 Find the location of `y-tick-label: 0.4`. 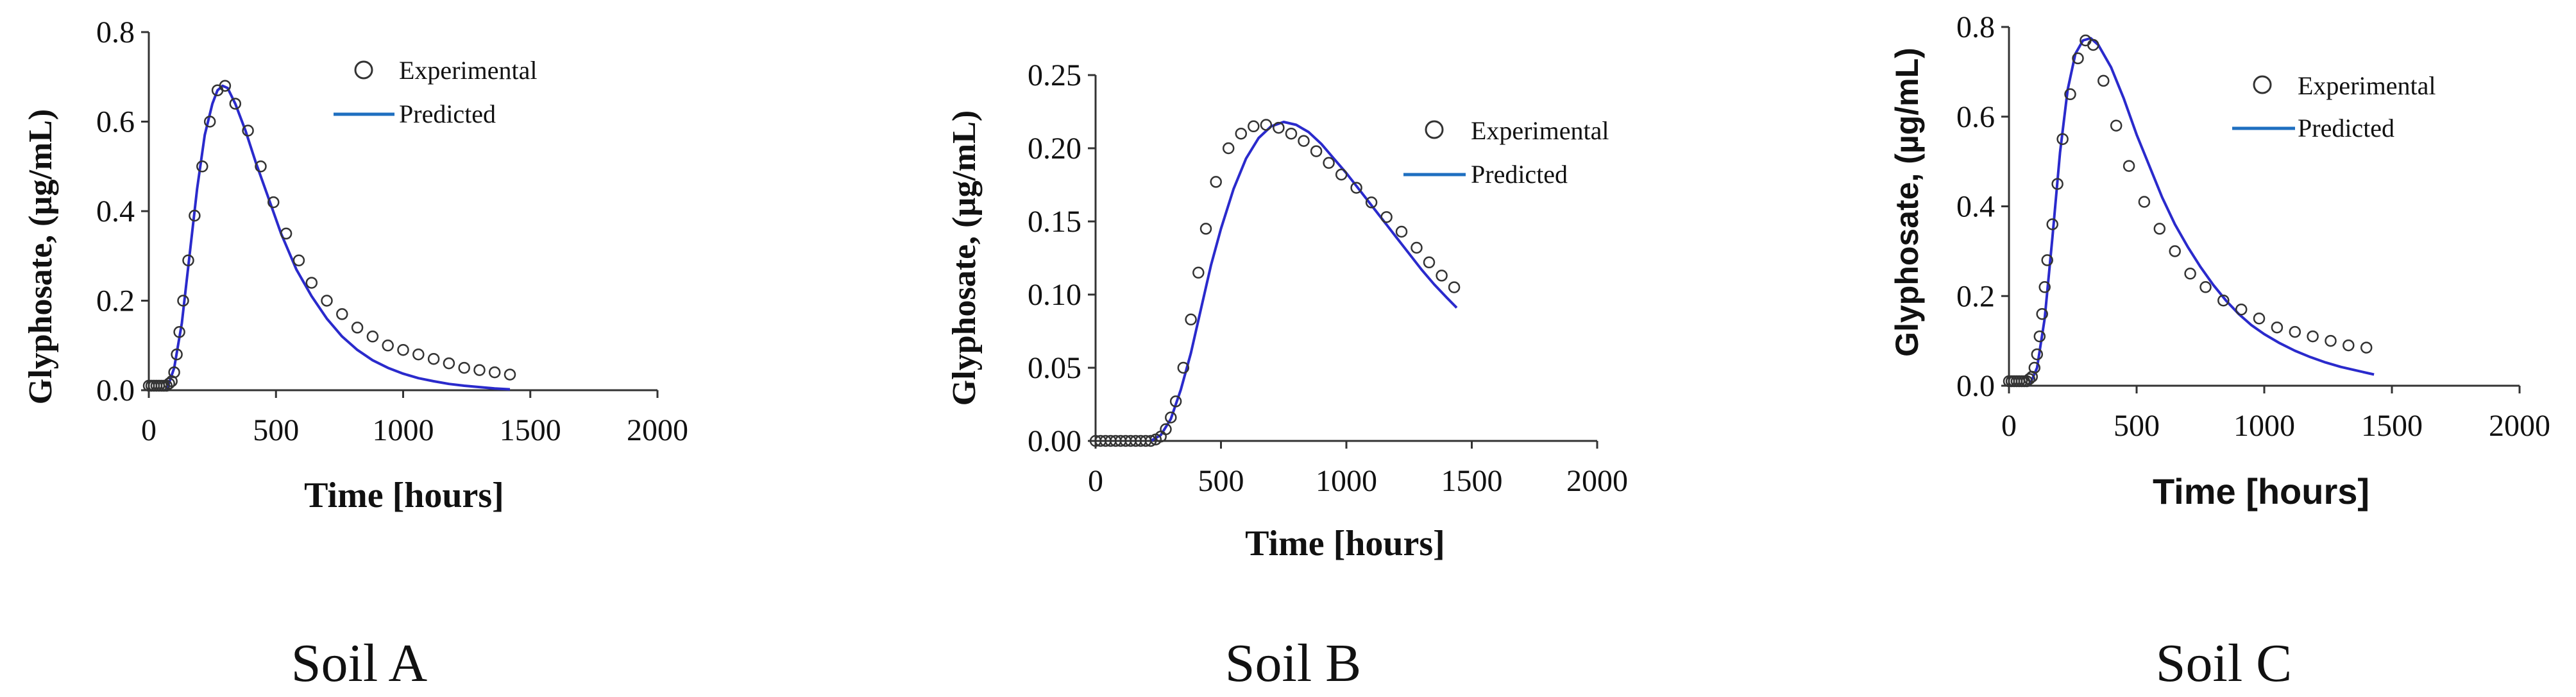

y-tick-label: 0.4 is located at coordinates (1975, 207).